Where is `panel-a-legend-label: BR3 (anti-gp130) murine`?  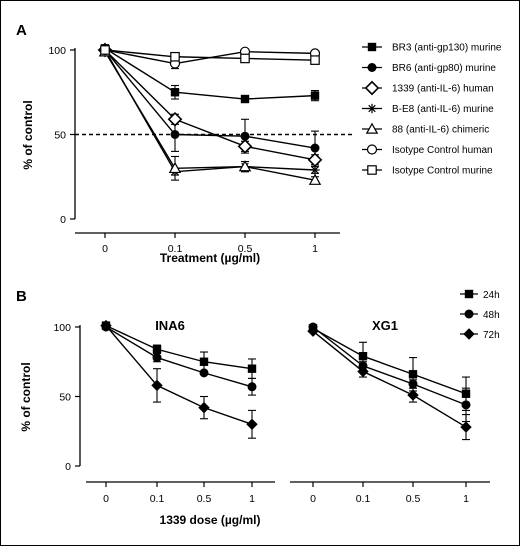 panel-a-legend-label: BR3 (anti-gp130) murine is located at coordinates (447, 48).